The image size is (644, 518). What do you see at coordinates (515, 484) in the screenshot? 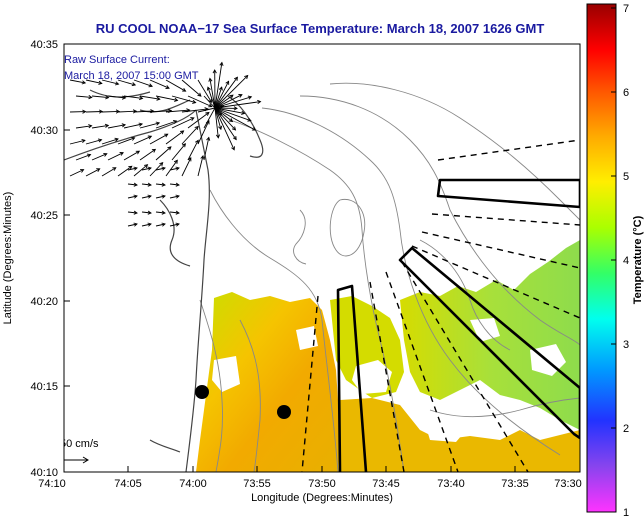
I see `x-tick-label: 73:35` at bounding box center [515, 484].